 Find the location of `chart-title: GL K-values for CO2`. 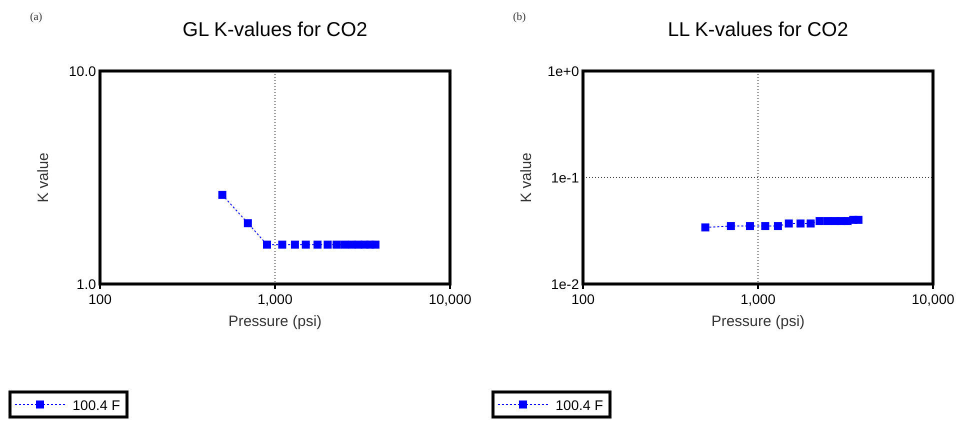

chart-title: GL K-values for CO2 is located at coordinates (275, 30).